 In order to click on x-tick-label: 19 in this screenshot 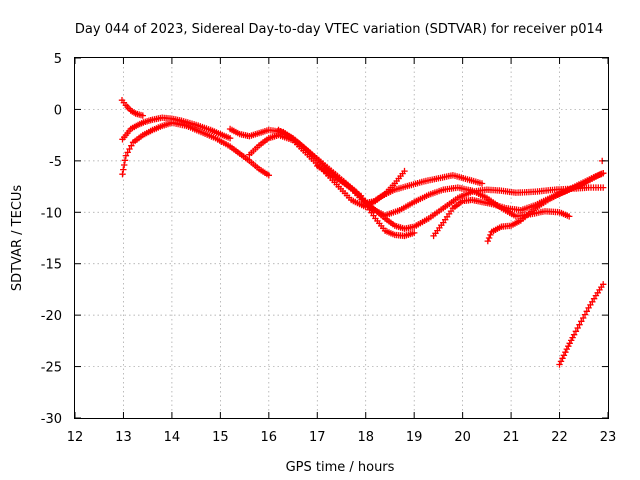, I will do `click(414, 437)`.